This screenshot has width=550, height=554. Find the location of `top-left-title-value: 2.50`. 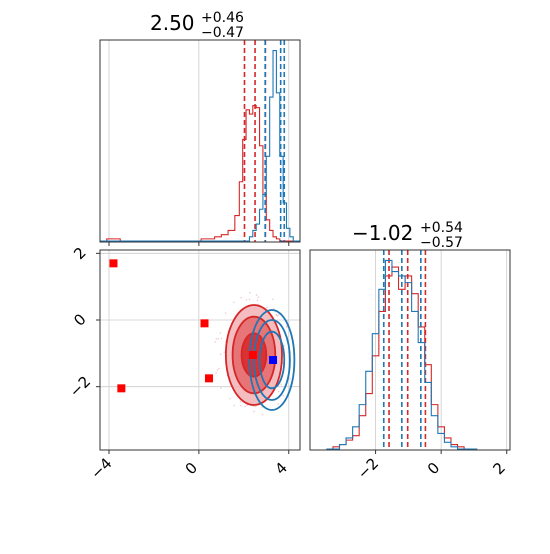

top-left-title-value: 2.50 is located at coordinates (172, 23).